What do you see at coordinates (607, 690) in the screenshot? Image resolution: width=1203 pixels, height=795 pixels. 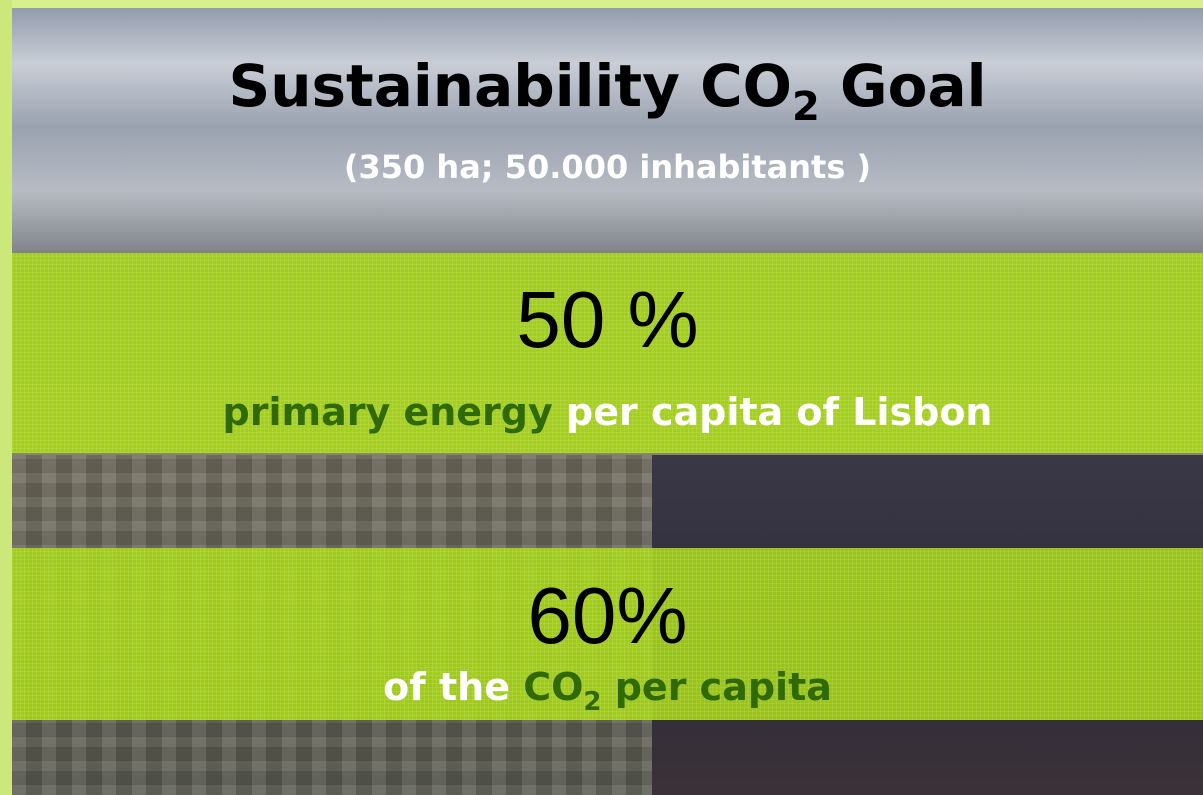 I see `goal-label: of the CO2 per capita` at bounding box center [607, 690].